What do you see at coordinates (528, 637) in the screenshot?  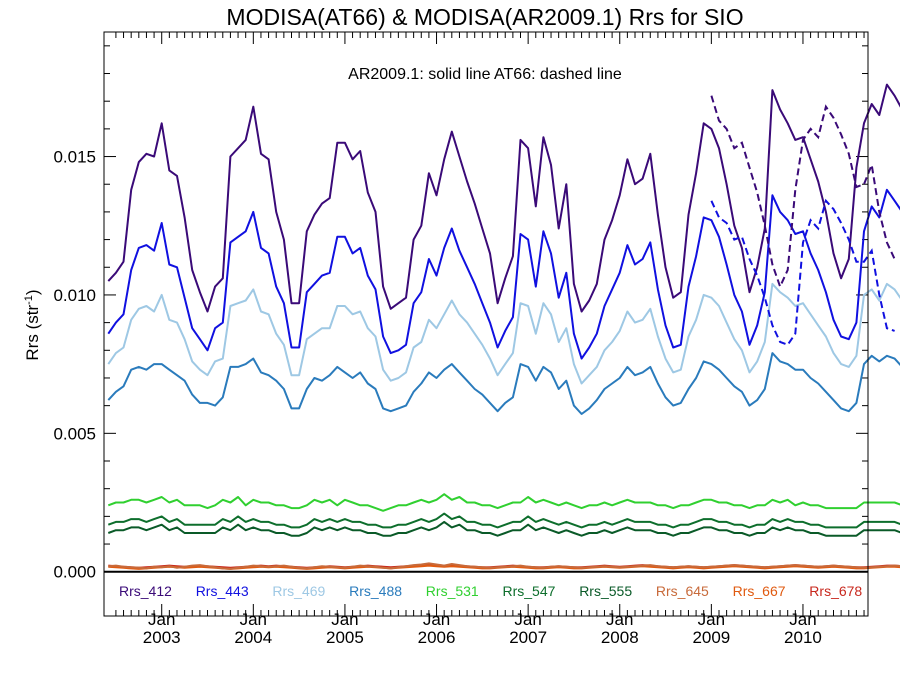 I see `x-tick-label-year: 2007` at bounding box center [528, 637].